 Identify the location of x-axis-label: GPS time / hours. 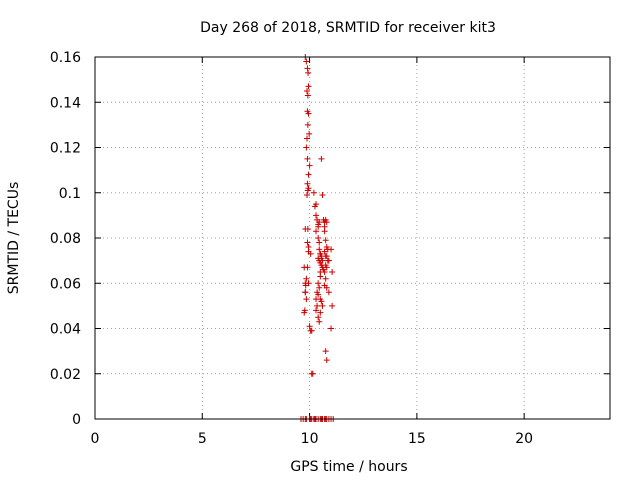
(348, 467).